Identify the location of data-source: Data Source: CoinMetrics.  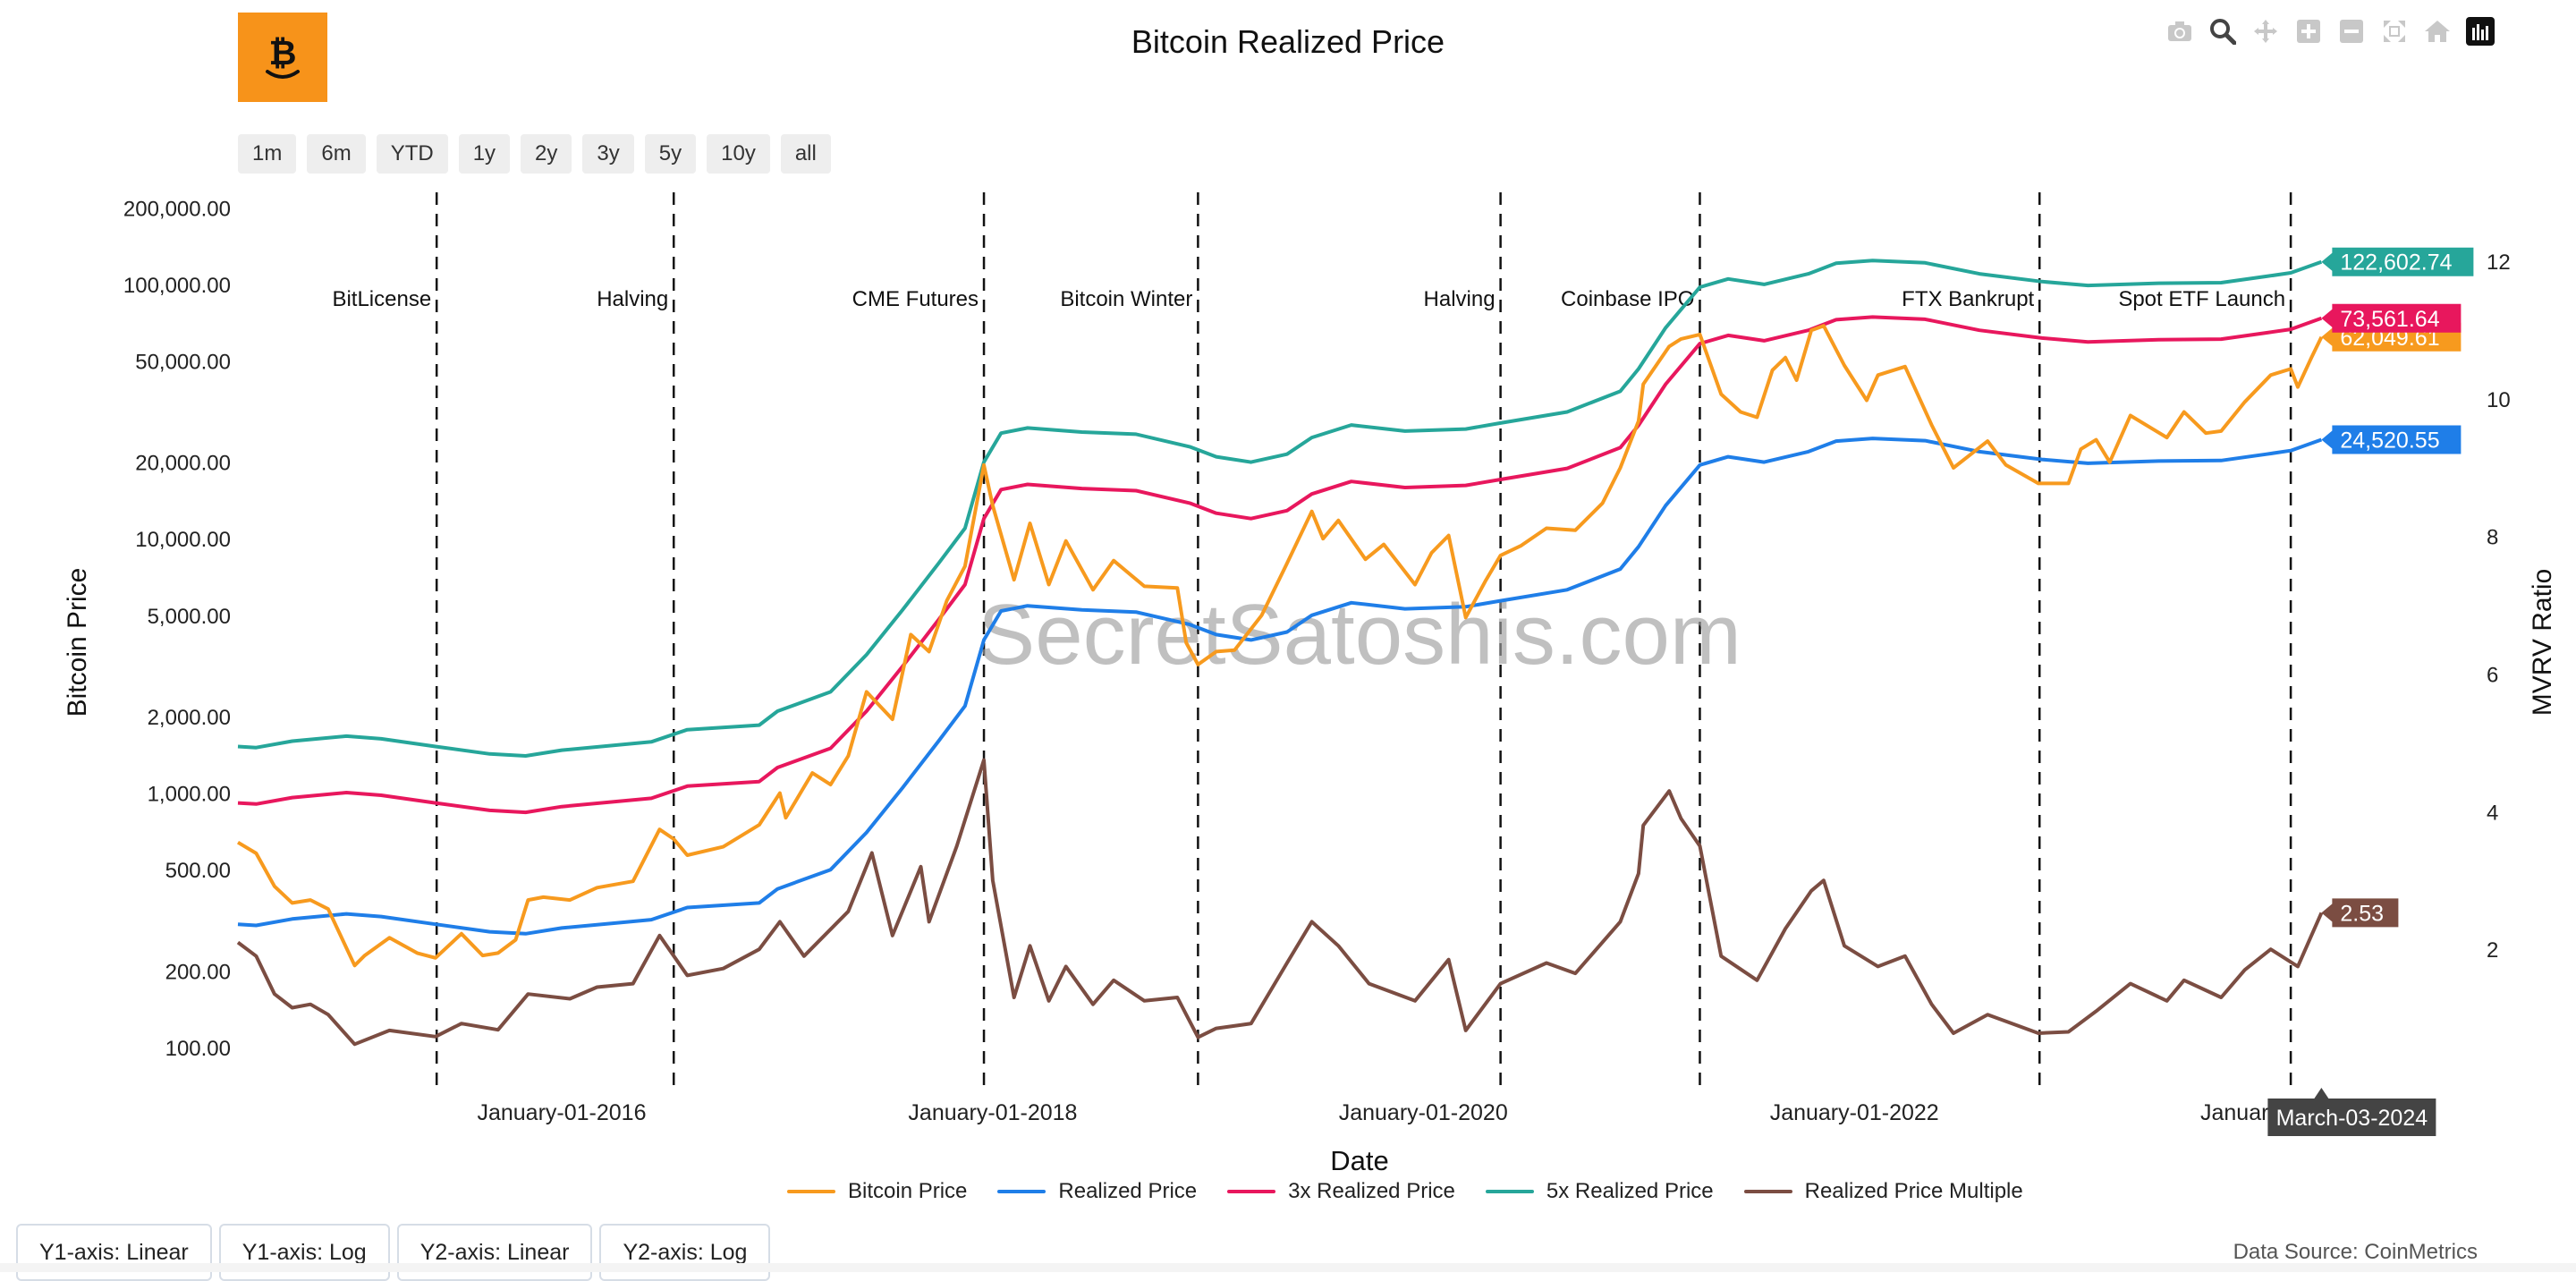
(2355, 1252).